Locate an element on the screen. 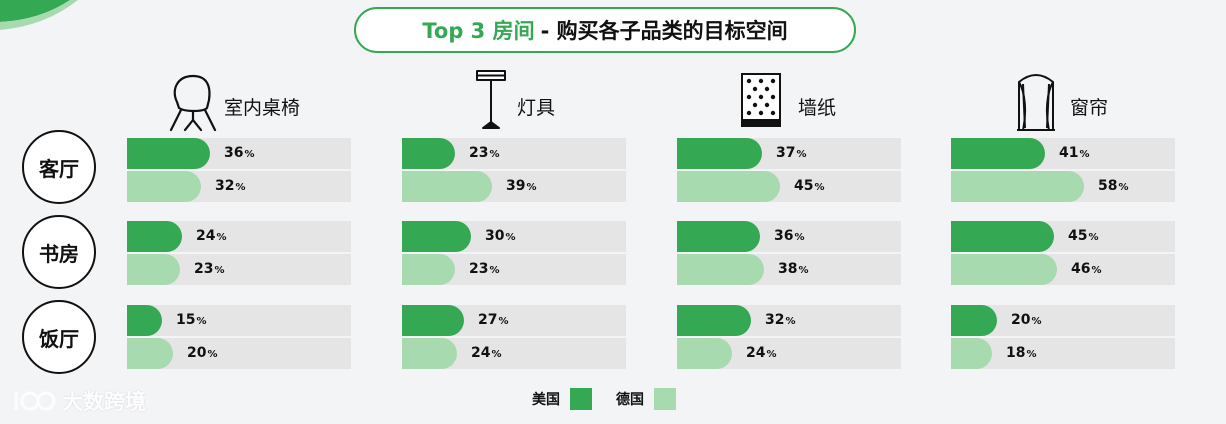 The height and width of the screenshot is (424, 1226). bar-chairs-study-de is located at coordinates (153, 269).